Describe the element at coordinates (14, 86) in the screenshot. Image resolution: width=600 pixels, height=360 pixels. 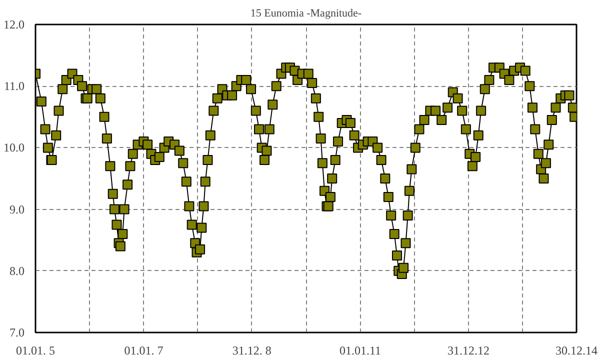
I see `y-tick-label: 11.0` at that location.